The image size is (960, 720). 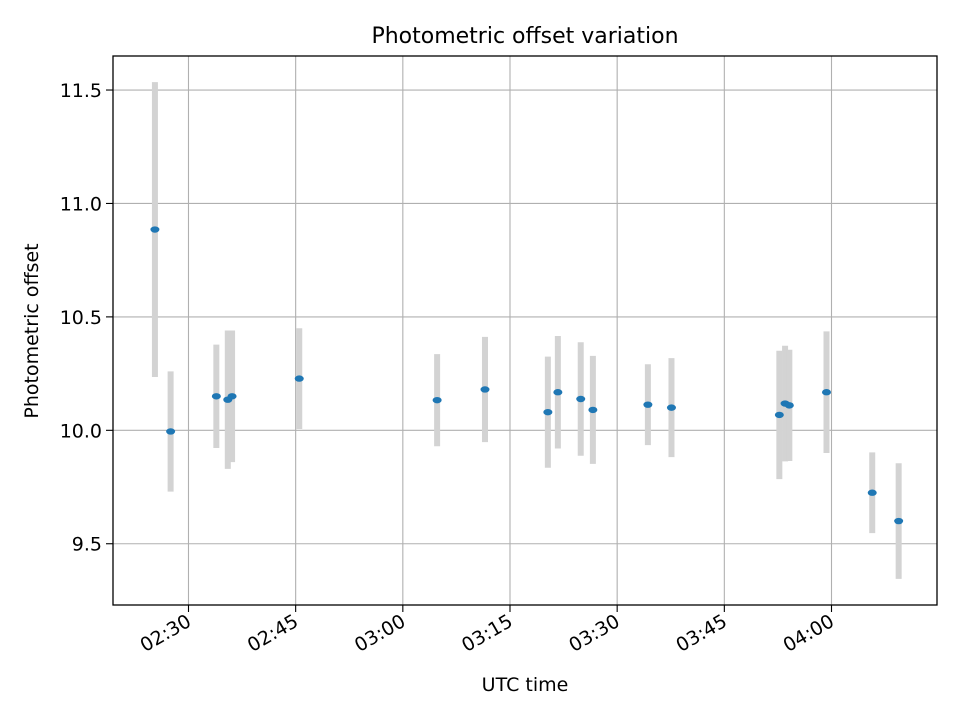 I want to click on y-tick-label: 11.5, so click(x=81, y=91).